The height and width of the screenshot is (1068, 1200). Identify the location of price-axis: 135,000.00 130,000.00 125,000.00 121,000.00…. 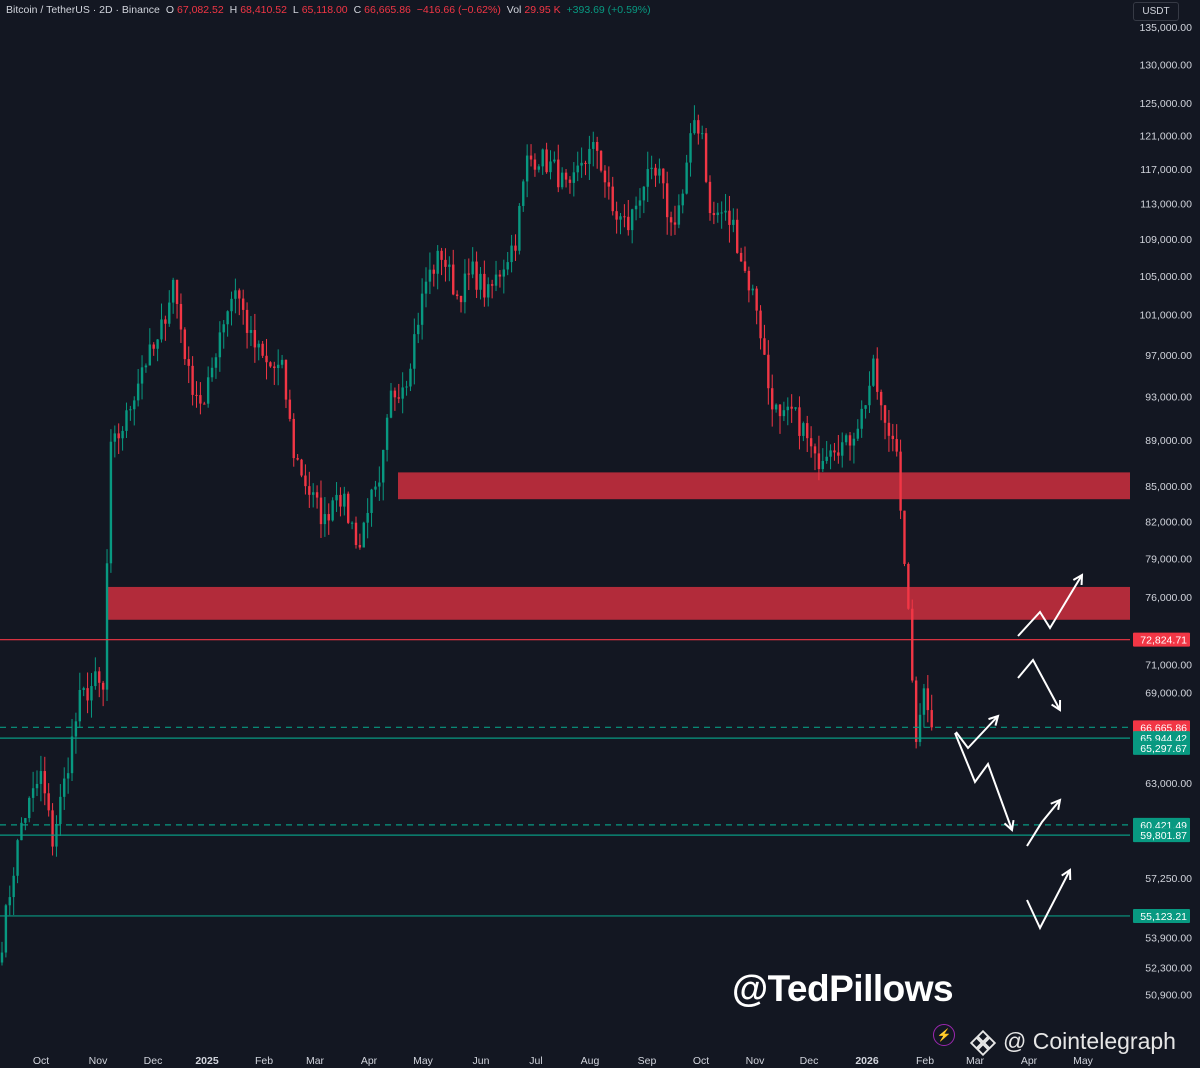
(1165, 512).